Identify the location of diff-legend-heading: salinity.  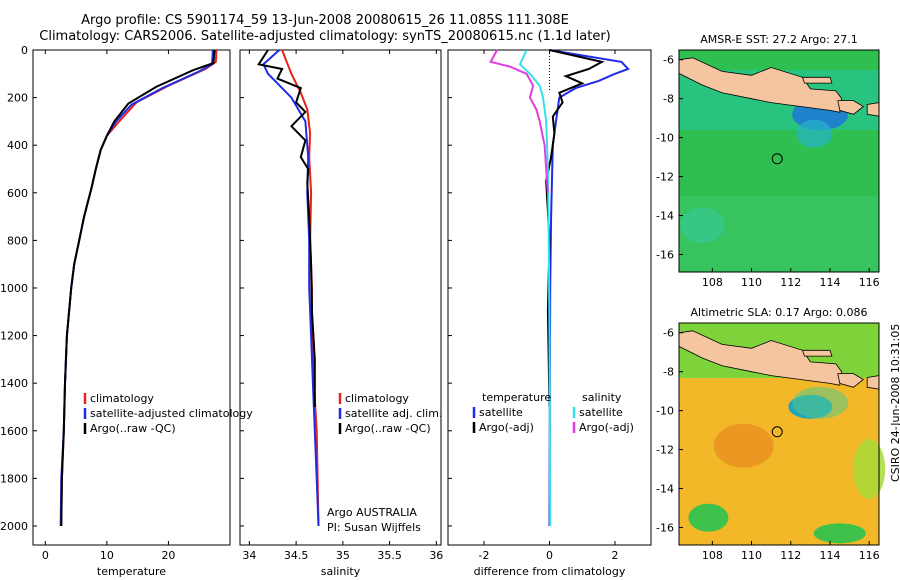
(602, 397).